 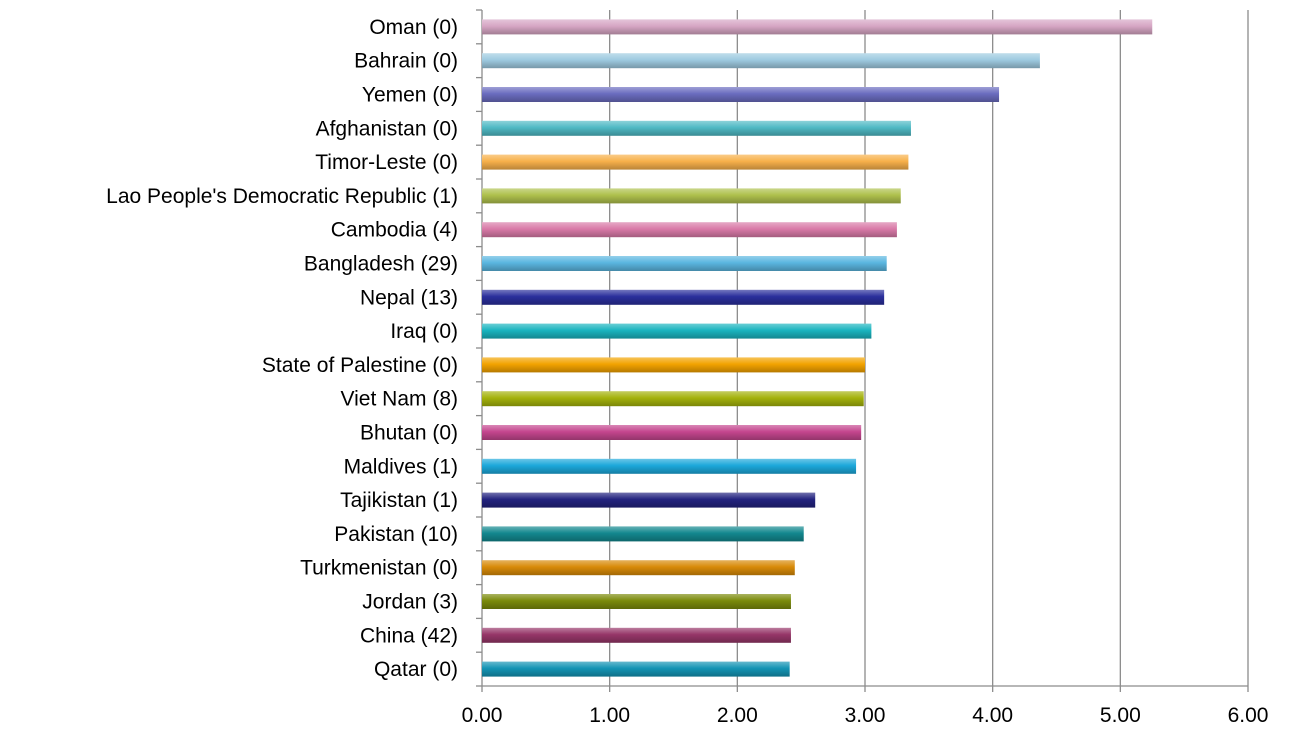 What do you see at coordinates (386, 162) in the screenshot?
I see `category-label: Timor-Leste (0)` at bounding box center [386, 162].